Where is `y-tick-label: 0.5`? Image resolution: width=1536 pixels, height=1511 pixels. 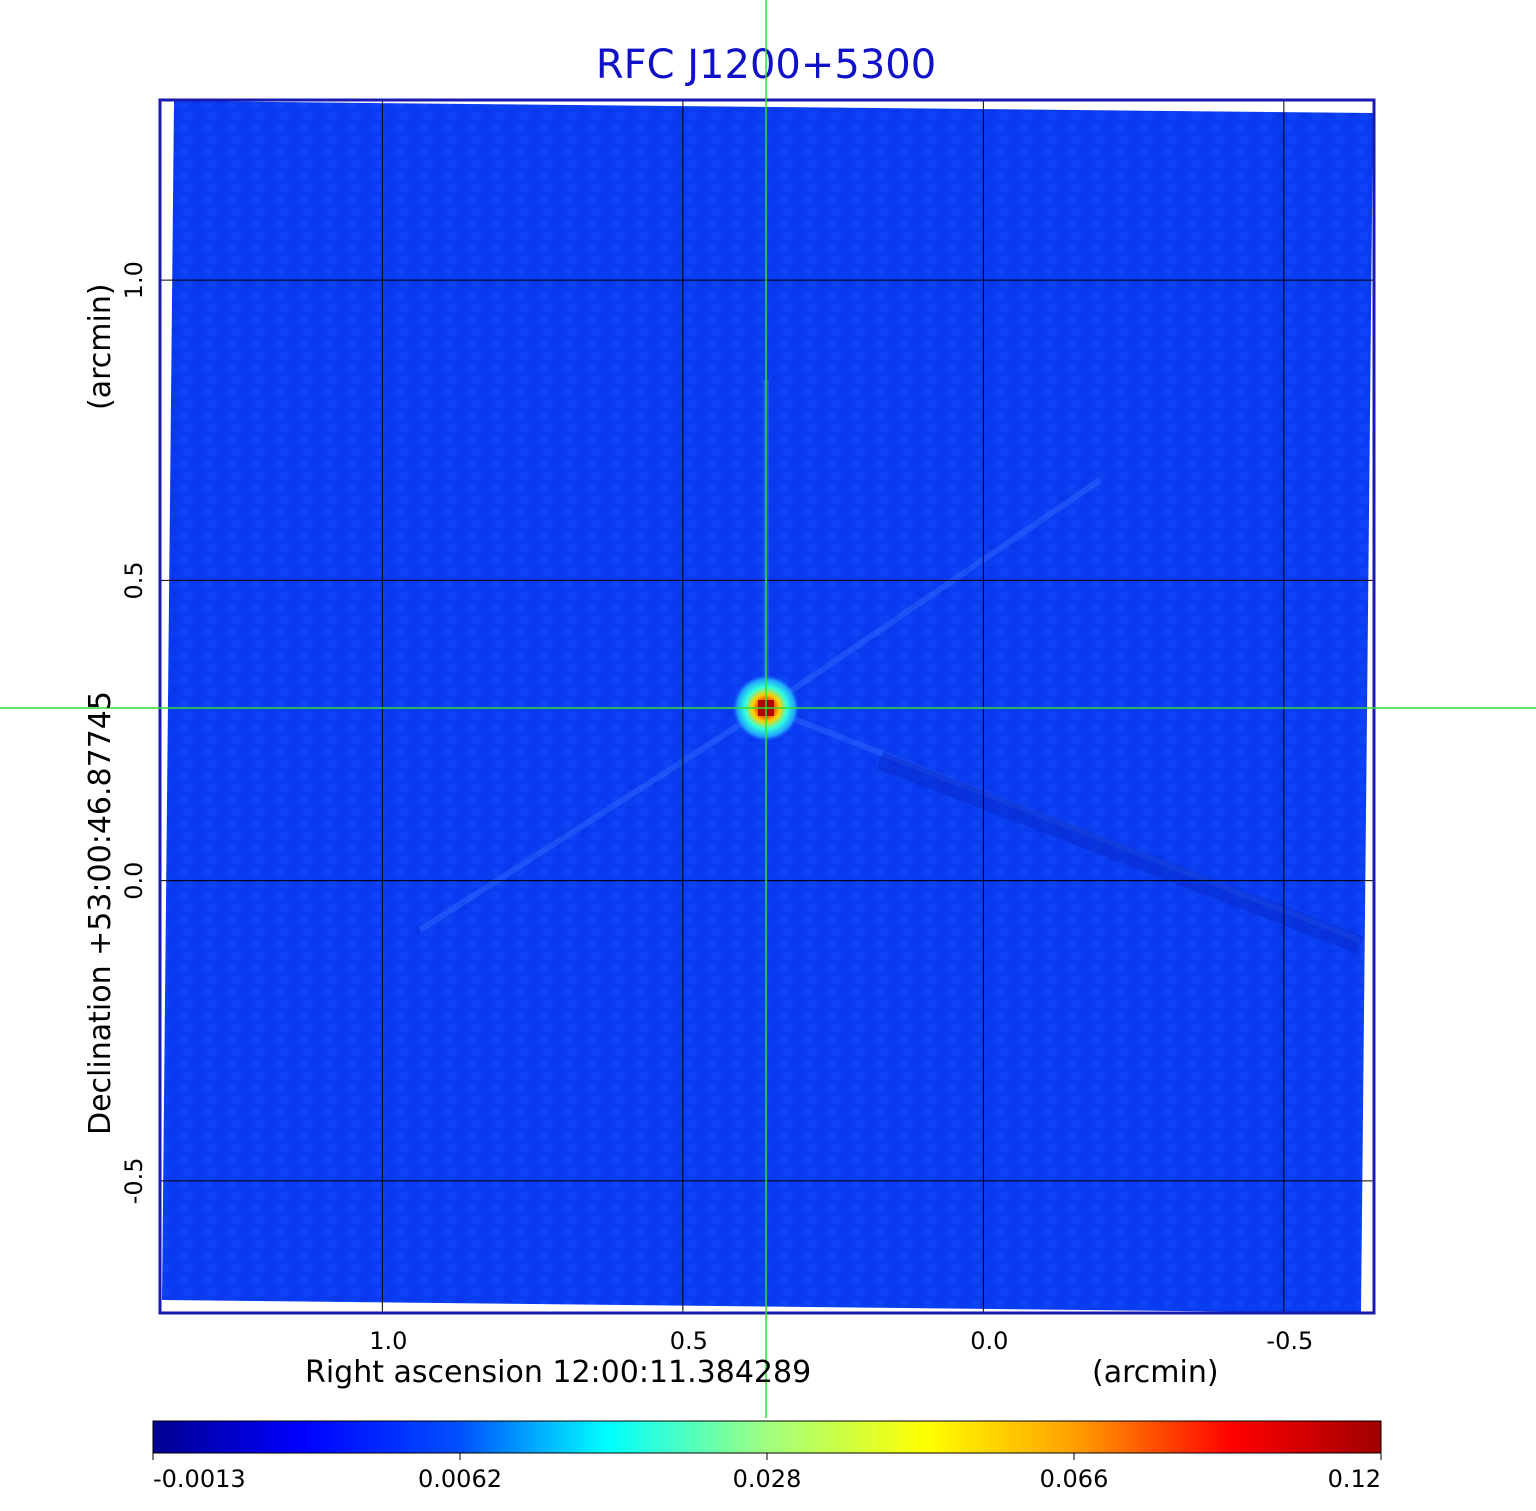
y-tick-label: 0.5 is located at coordinates (134, 580).